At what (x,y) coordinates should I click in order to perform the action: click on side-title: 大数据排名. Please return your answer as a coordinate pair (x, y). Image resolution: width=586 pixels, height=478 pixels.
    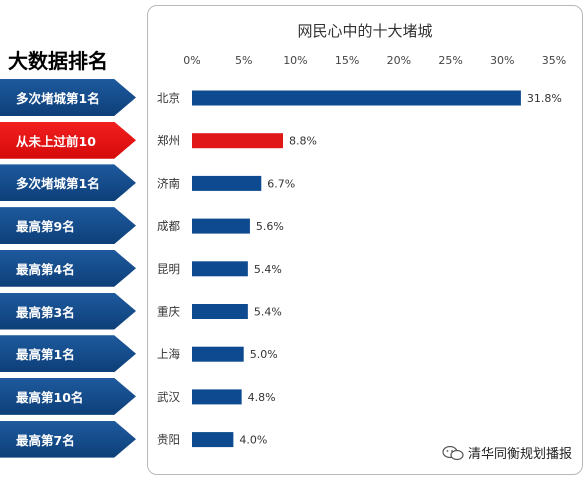
    Looking at the image, I should click on (58, 61).